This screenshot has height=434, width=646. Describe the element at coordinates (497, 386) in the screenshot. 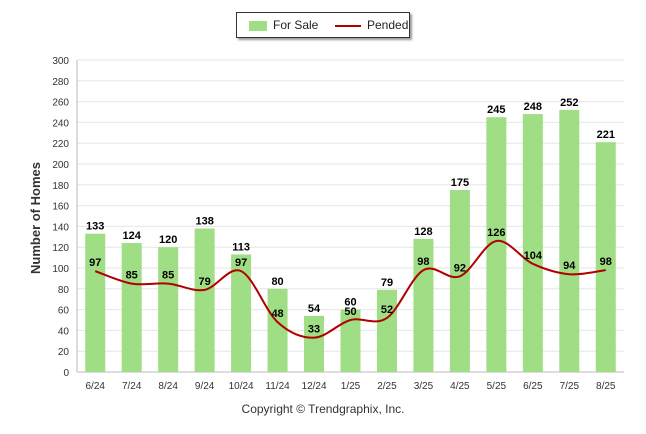

I see `x-tick-label: 5/25` at that location.